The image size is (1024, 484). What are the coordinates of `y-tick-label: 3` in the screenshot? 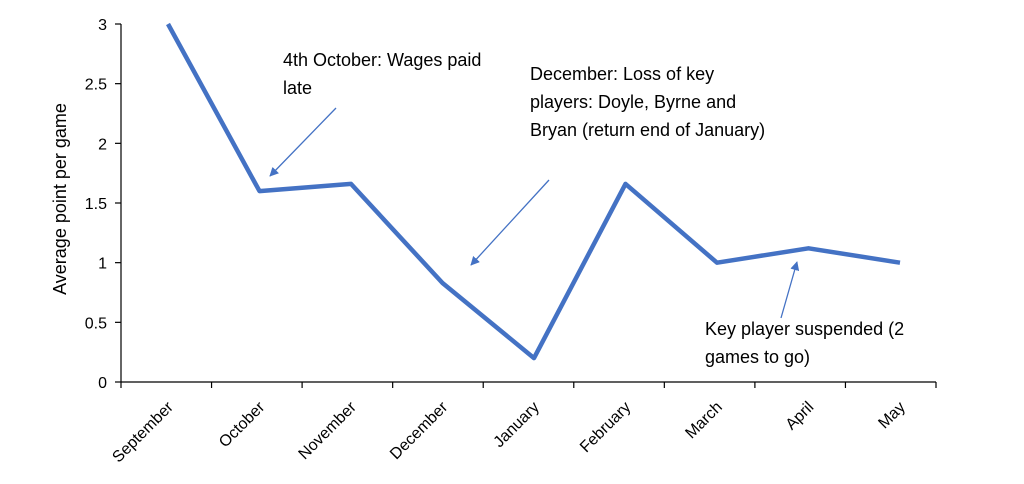 It's located at (102, 25).